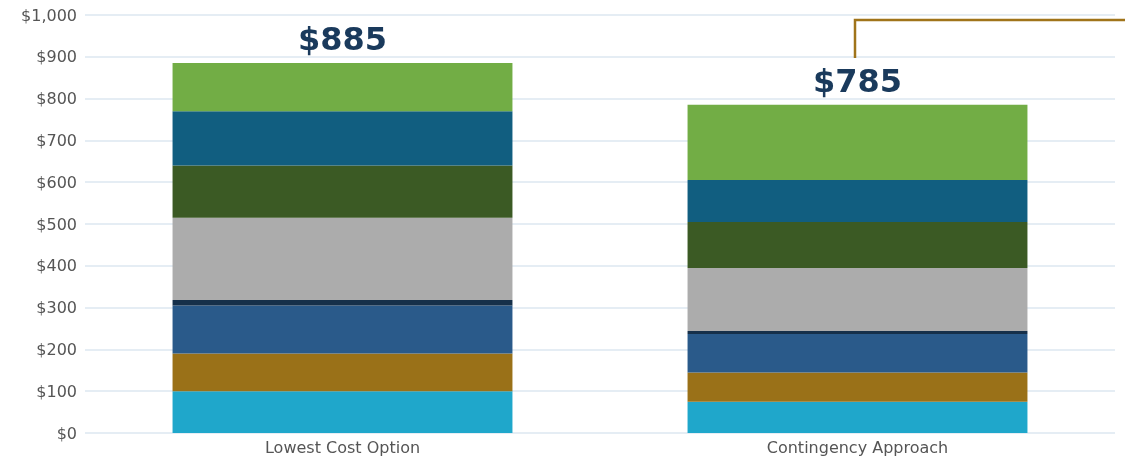 Image resolution: width=1125 pixels, height=459 pixels. I want to click on y-tick-label: $800, so click(56, 99).